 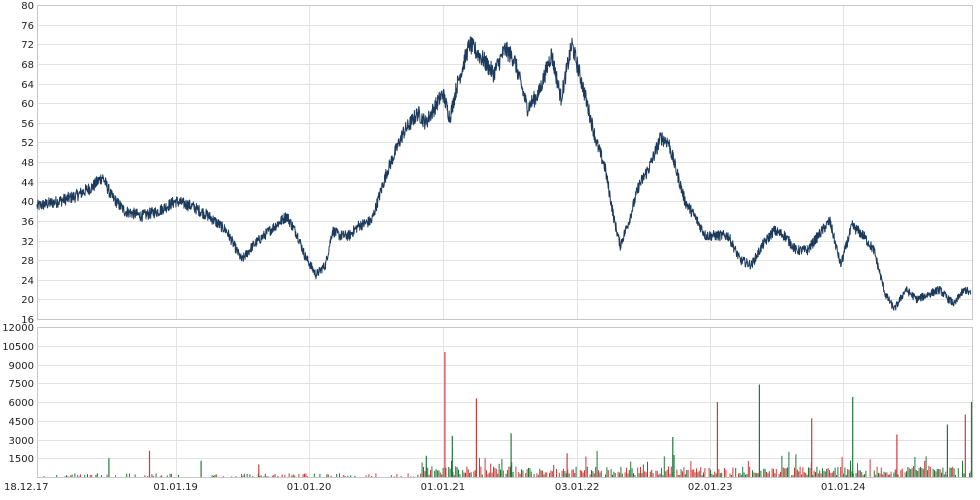 What do you see at coordinates (21, 366) in the screenshot?
I see `volume-y-tick-label: 9000` at bounding box center [21, 366].